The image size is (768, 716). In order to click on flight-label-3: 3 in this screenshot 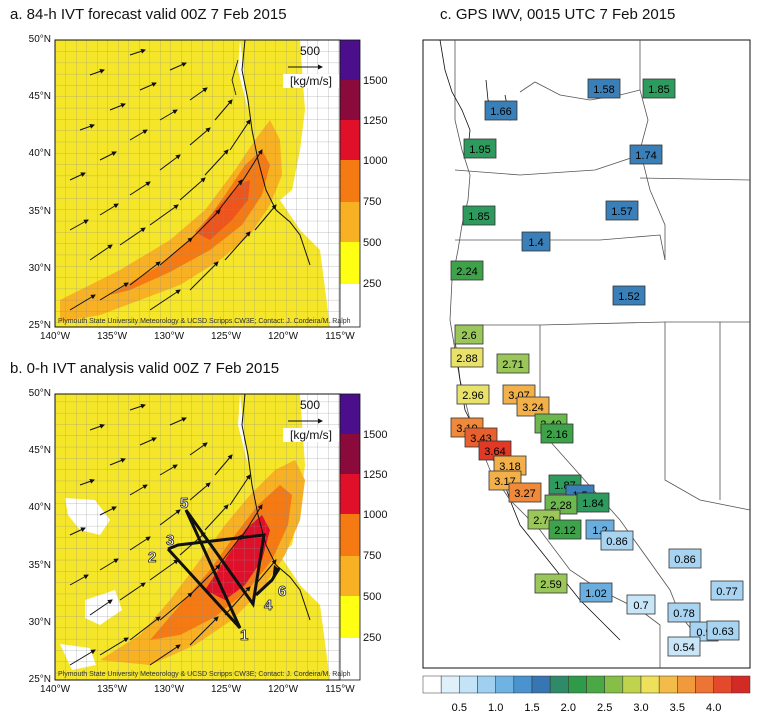, I will do `click(170, 540)`.